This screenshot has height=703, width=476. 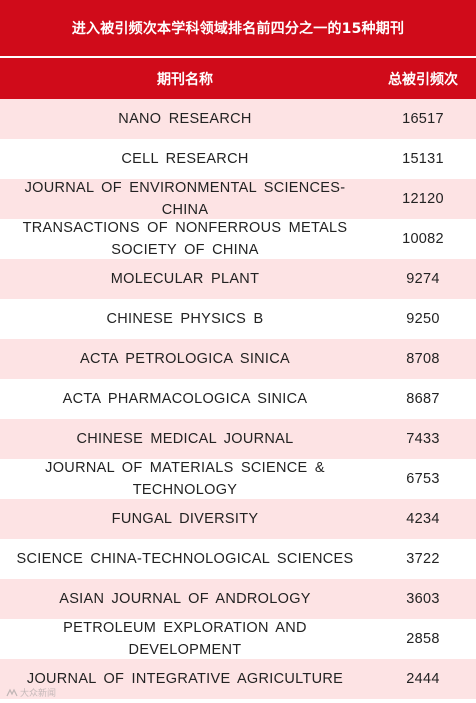 What do you see at coordinates (185, 159) in the screenshot?
I see `journal-name-cell: CELL RESEARCH` at bounding box center [185, 159].